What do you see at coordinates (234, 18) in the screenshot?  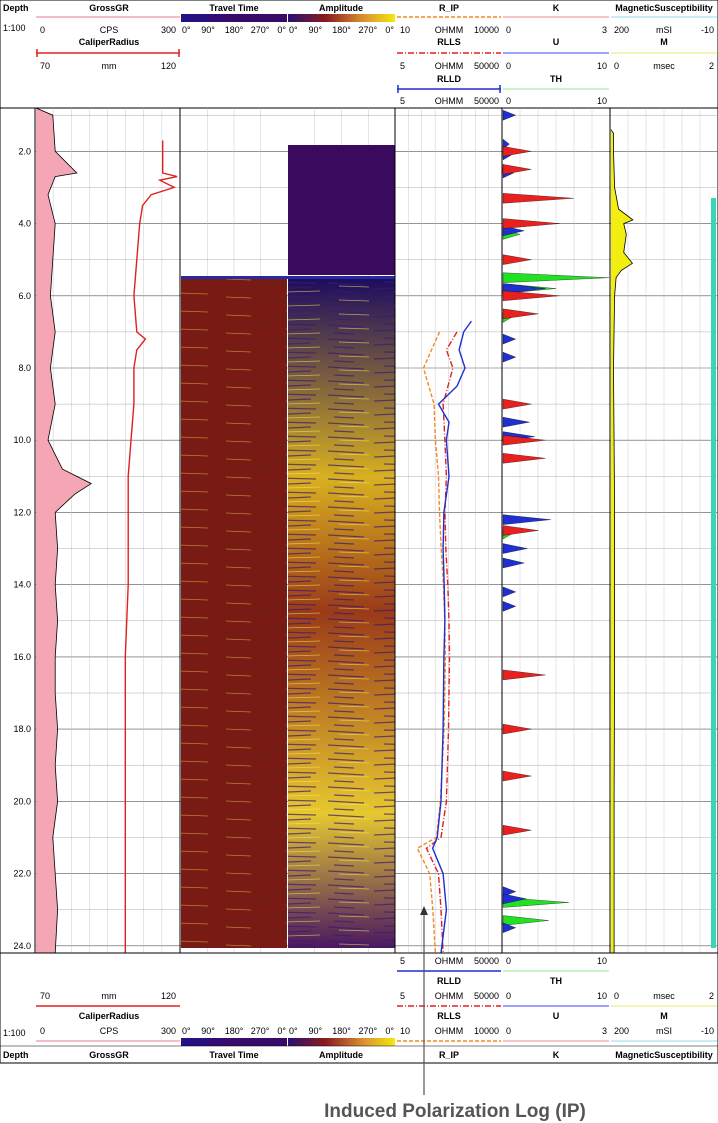 I see `travel-time-colorbar` at bounding box center [234, 18].